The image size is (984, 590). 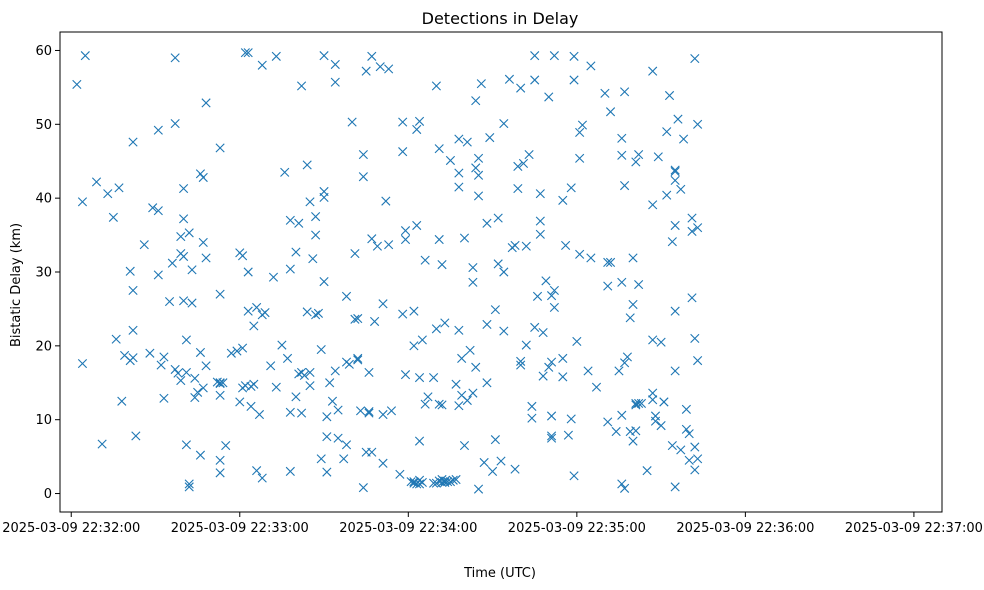 I want to click on x-tick-label: 2025-03-09 22:33:00, so click(x=240, y=528).